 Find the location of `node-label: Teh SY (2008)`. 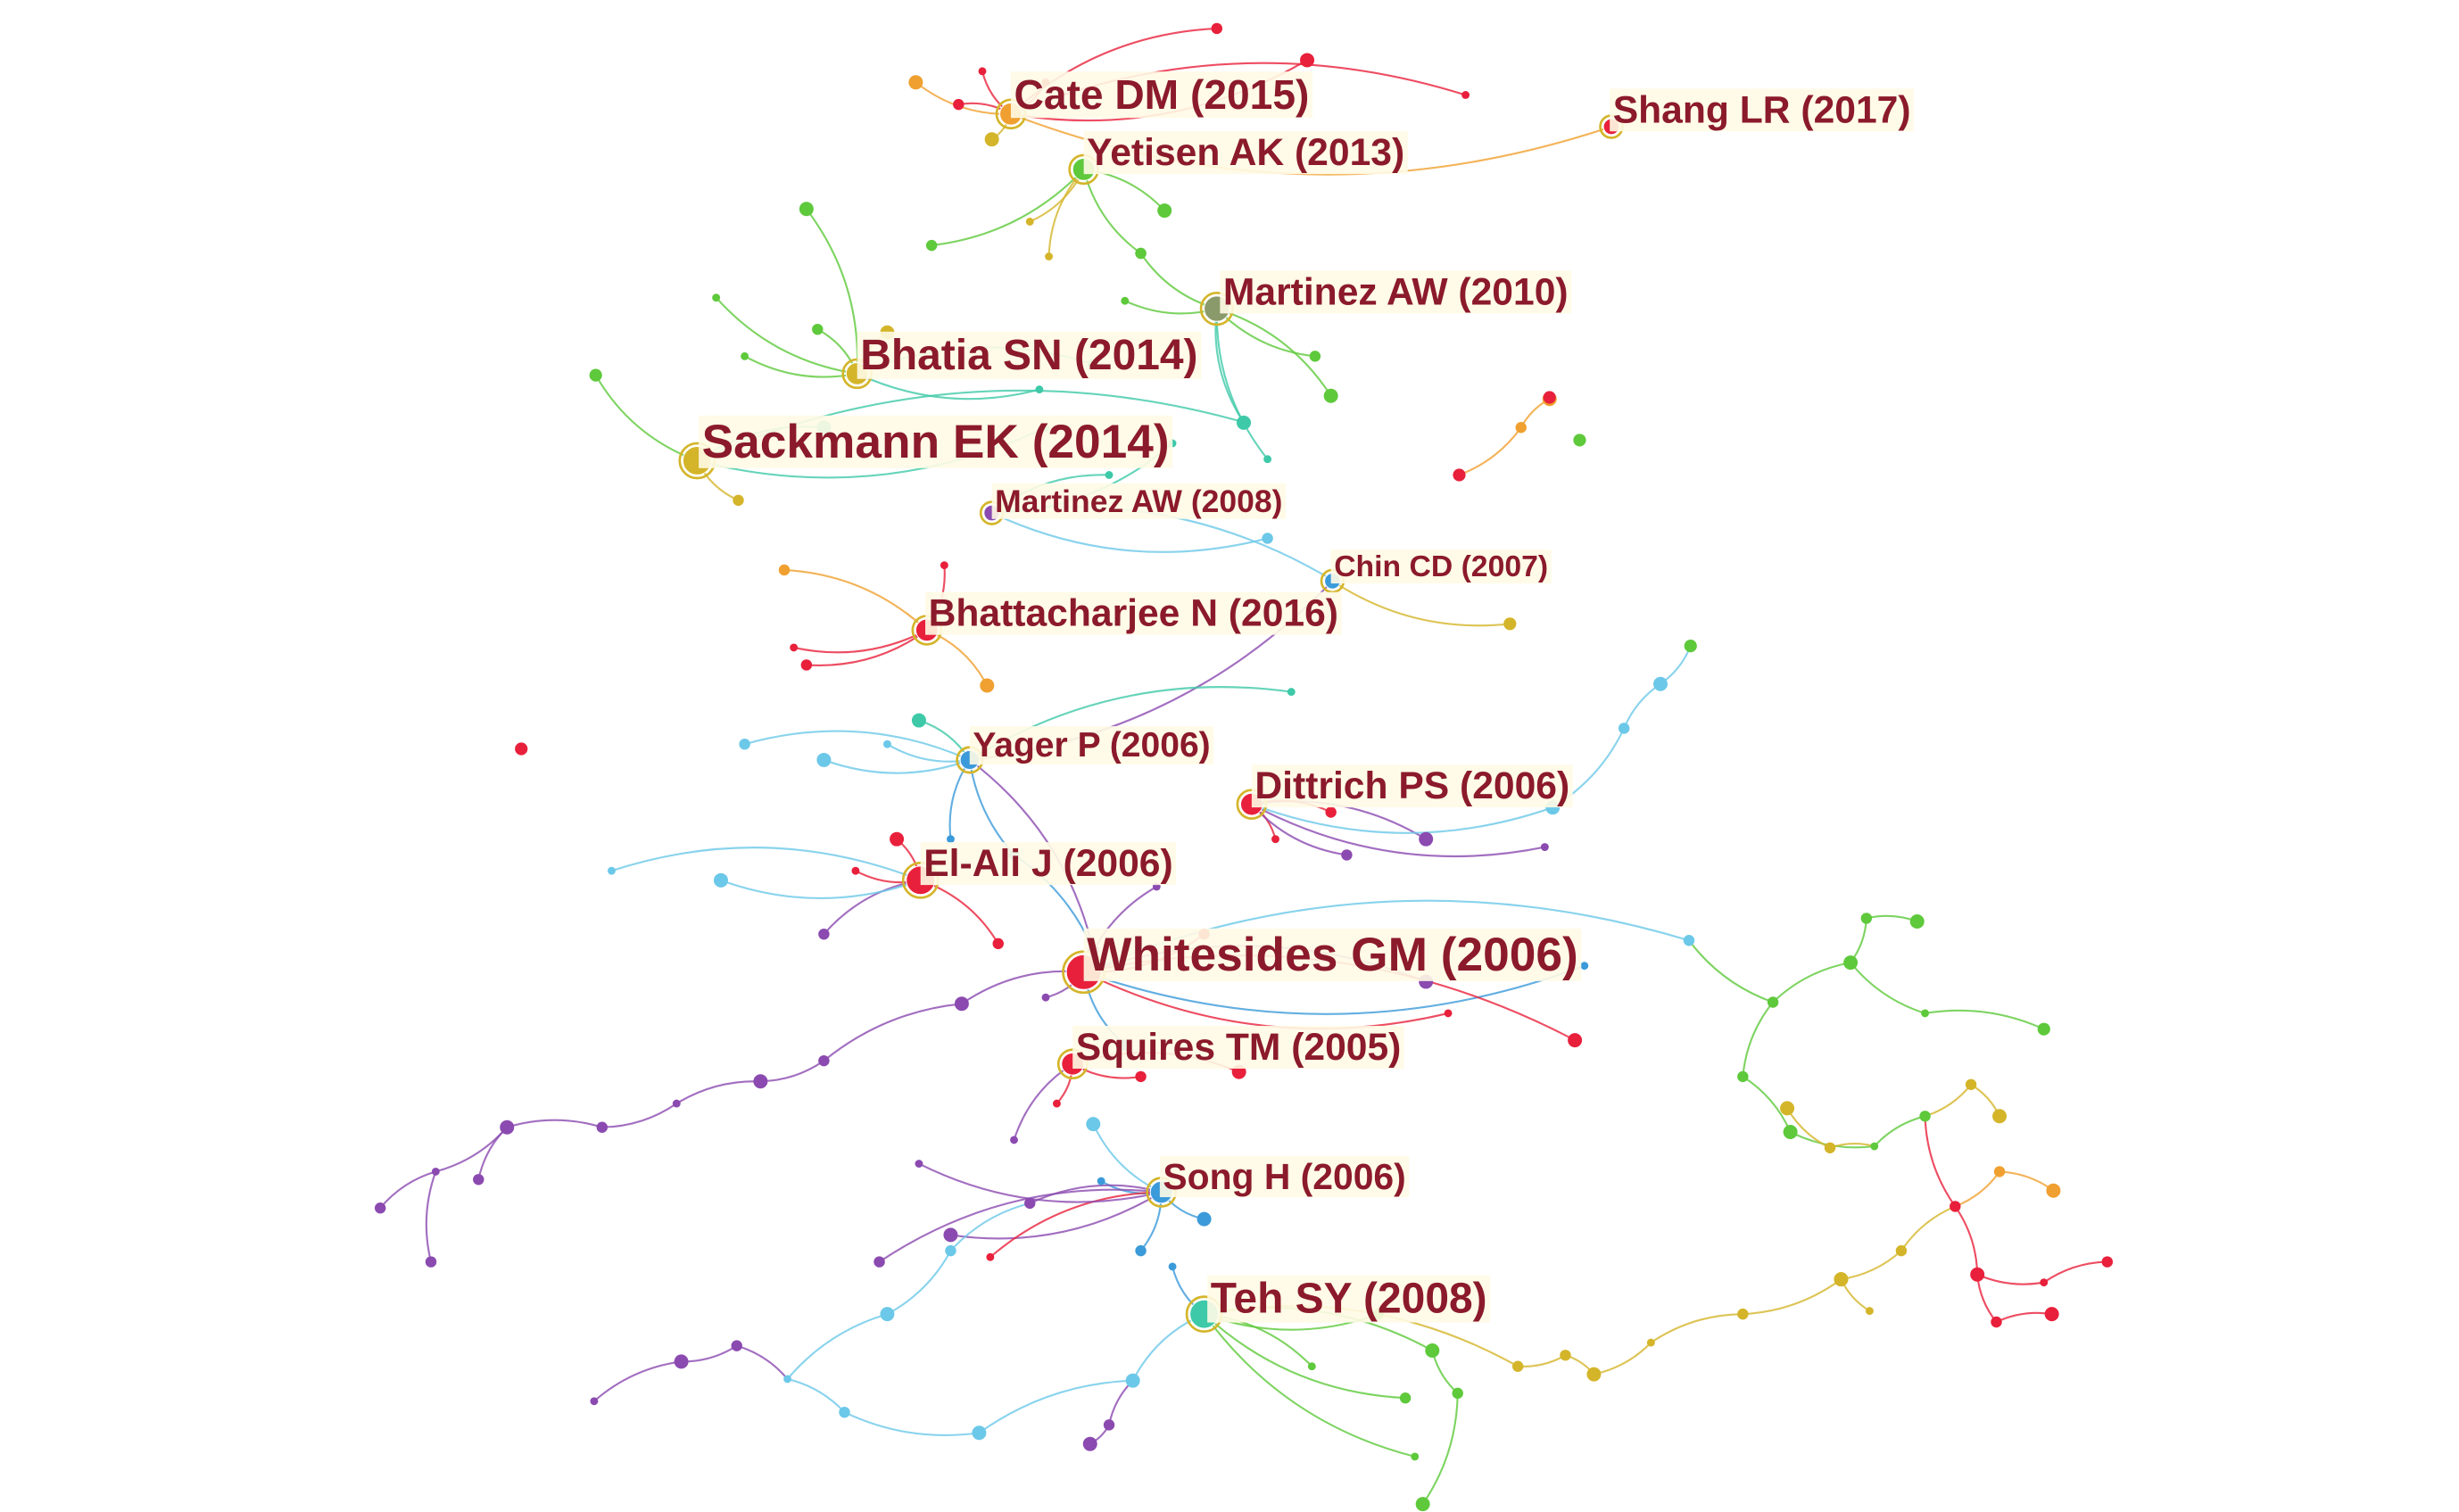

node-label: Teh SY (2008) is located at coordinates (1349, 1299).